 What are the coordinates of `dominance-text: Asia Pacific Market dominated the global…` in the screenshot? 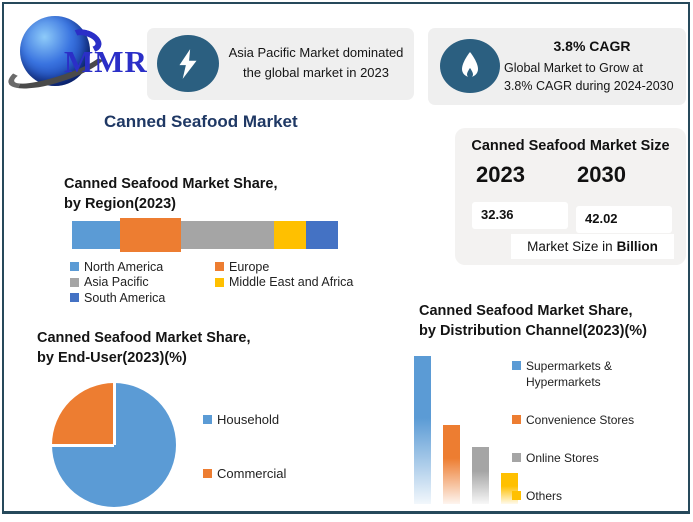 It's located at (316, 62).